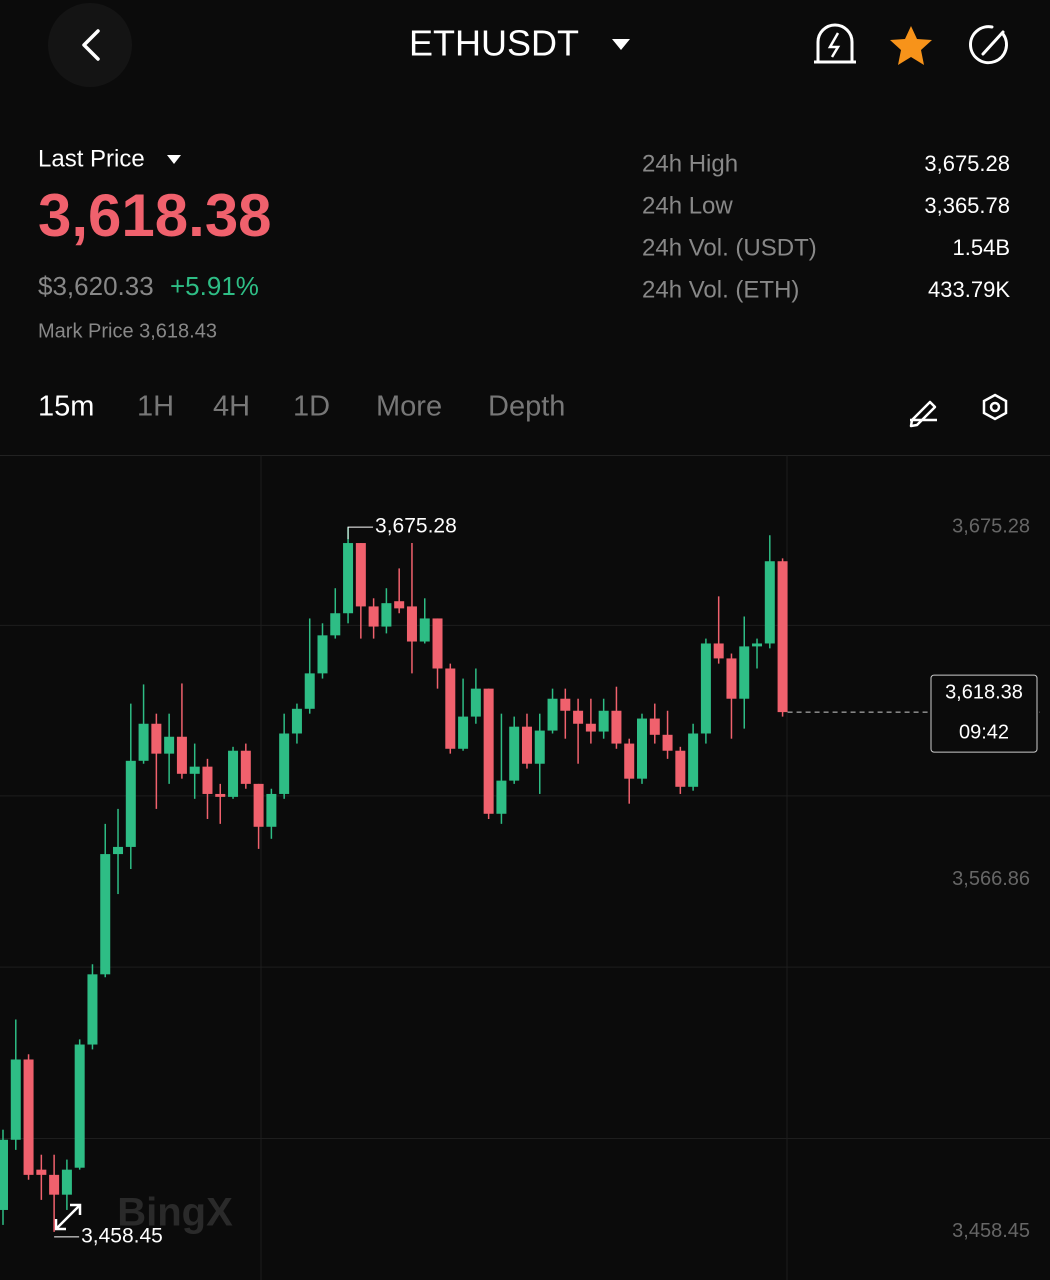 The width and height of the screenshot is (1050, 1280). Describe the element at coordinates (967, 205) in the screenshot. I see `stat-value: 3,365.78` at that location.